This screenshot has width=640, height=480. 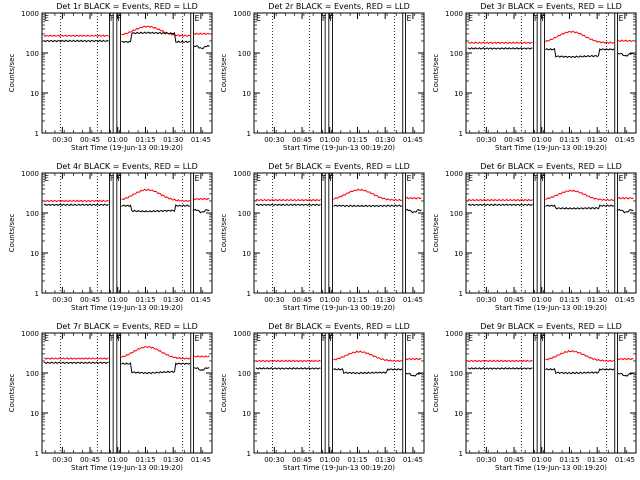 I want to click on panel-title: Det 4r BLACK = Events, RED = LLD, so click(x=127, y=166).